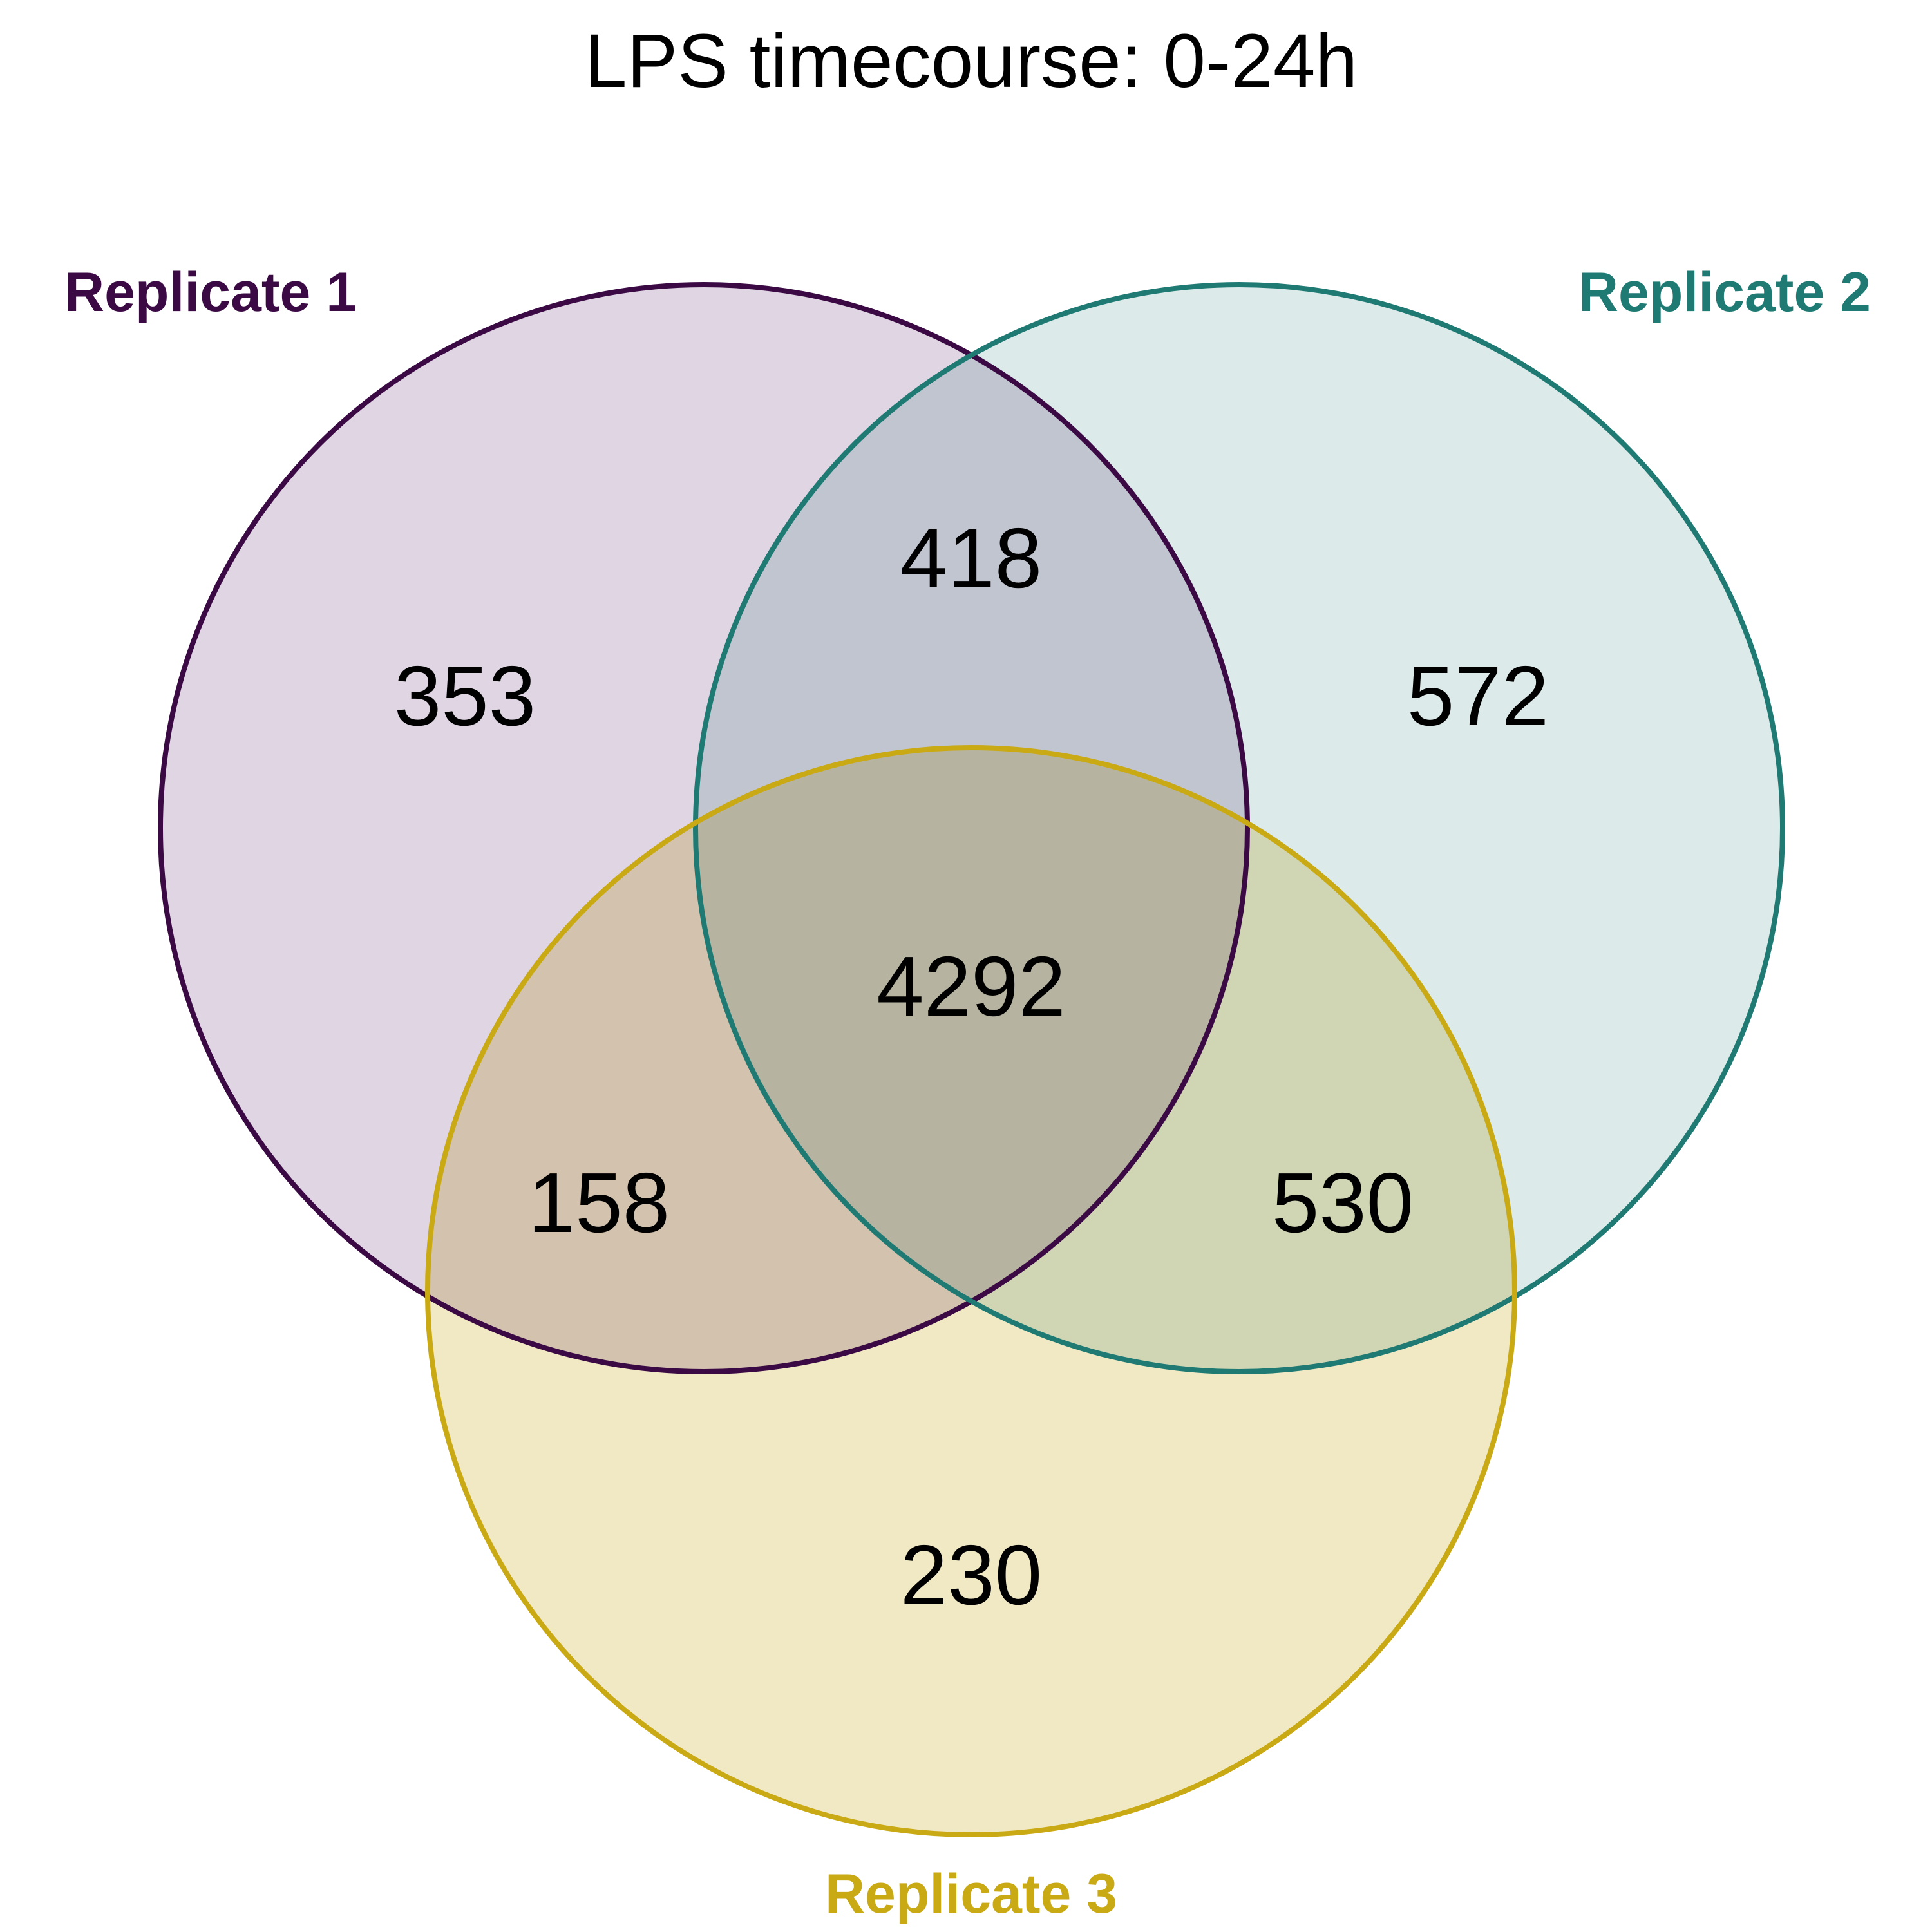  Describe the element at coordinates (971, 558) in the screenshot. I see `count-replicate-1-2: 418` at that location.